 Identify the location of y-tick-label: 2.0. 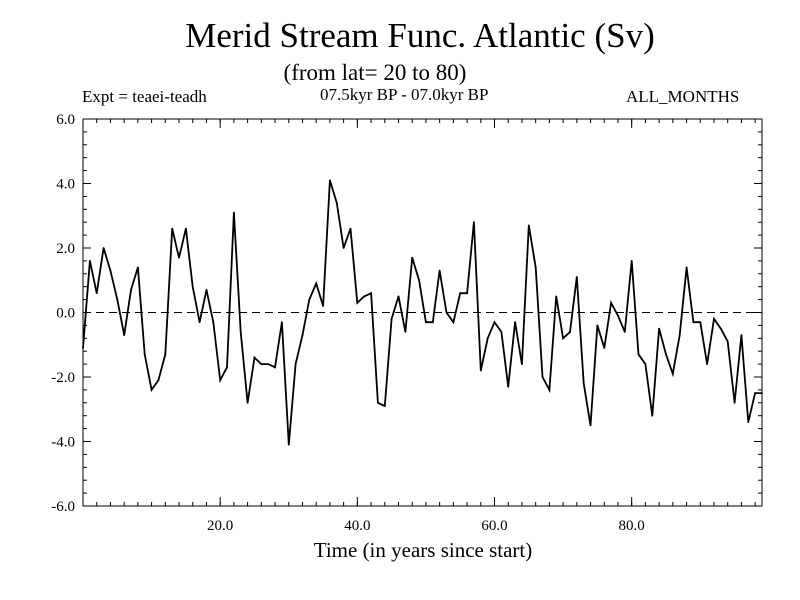
(65, 249).